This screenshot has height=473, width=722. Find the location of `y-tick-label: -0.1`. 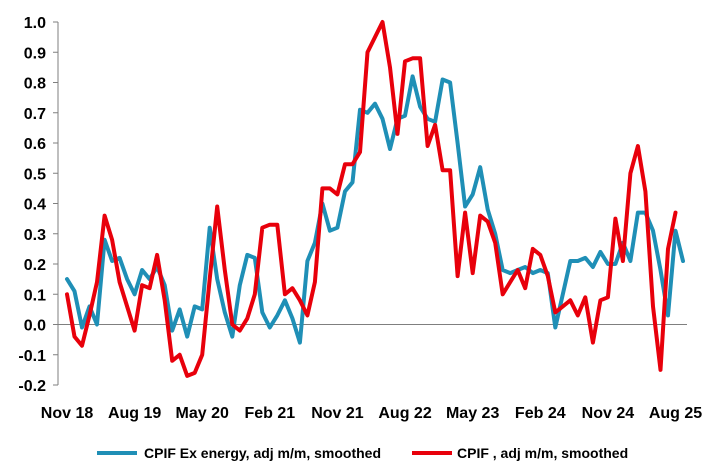

y-tick-label: -0.1 is located at coordinates (32, 356).